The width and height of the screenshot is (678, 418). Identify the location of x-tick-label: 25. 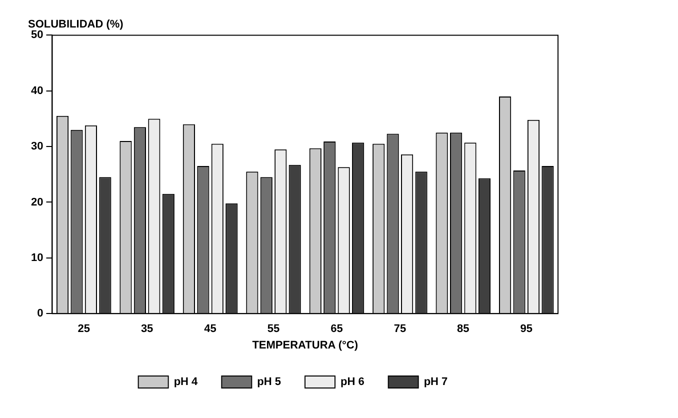
(84, 329).